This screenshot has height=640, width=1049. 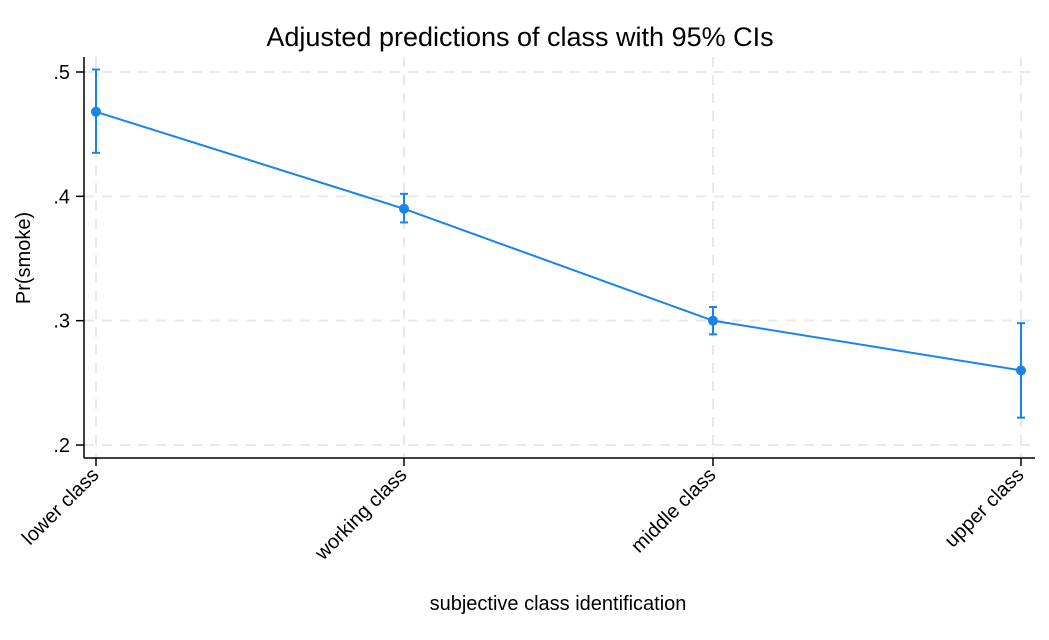 I want to click on x-tick-label: lower class, so click(x=61, y=507).